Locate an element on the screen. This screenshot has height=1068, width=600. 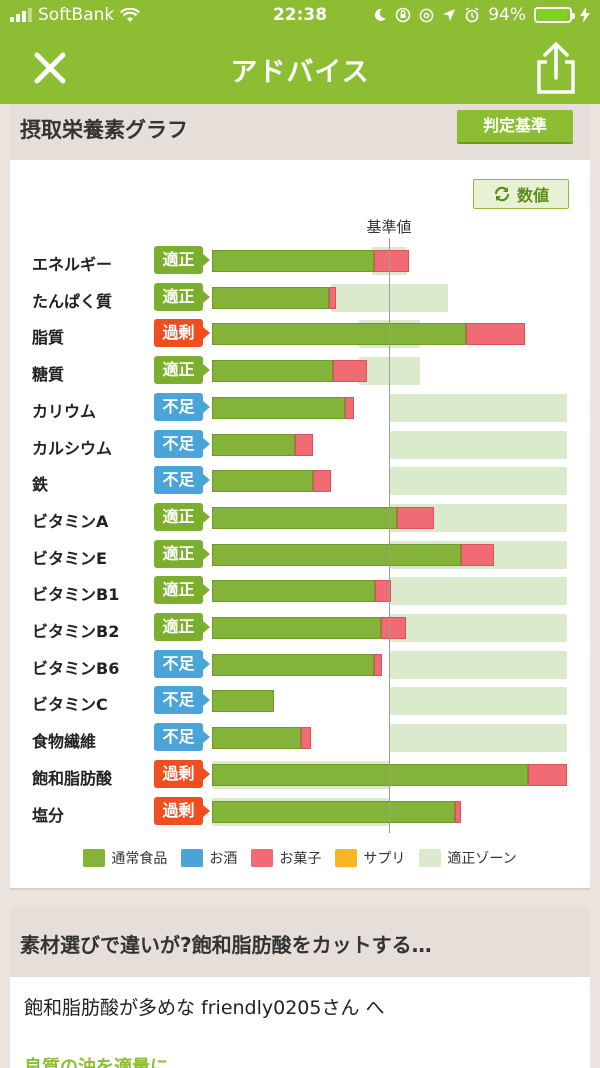
page-title: アドバイス is located at coordinates (300, 72).